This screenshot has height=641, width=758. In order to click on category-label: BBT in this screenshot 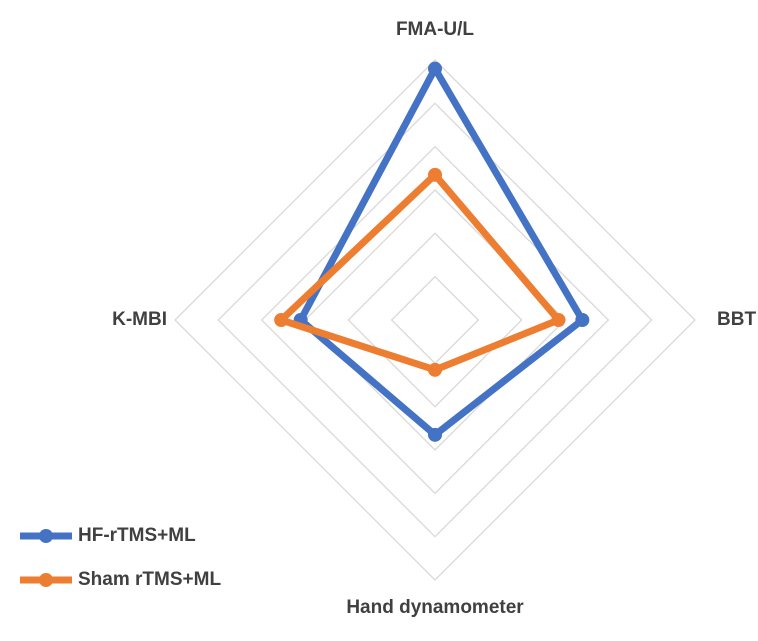, I will do `click(736, 319)`.